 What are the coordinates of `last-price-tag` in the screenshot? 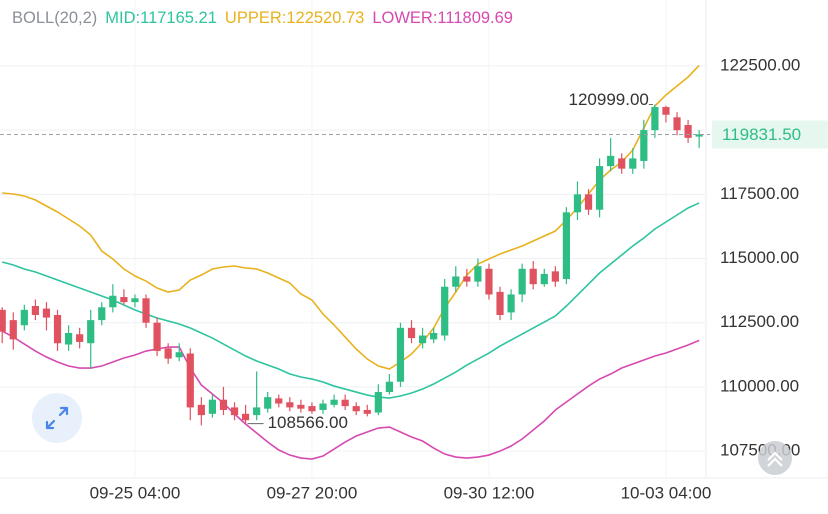 It's located at (770, 134).